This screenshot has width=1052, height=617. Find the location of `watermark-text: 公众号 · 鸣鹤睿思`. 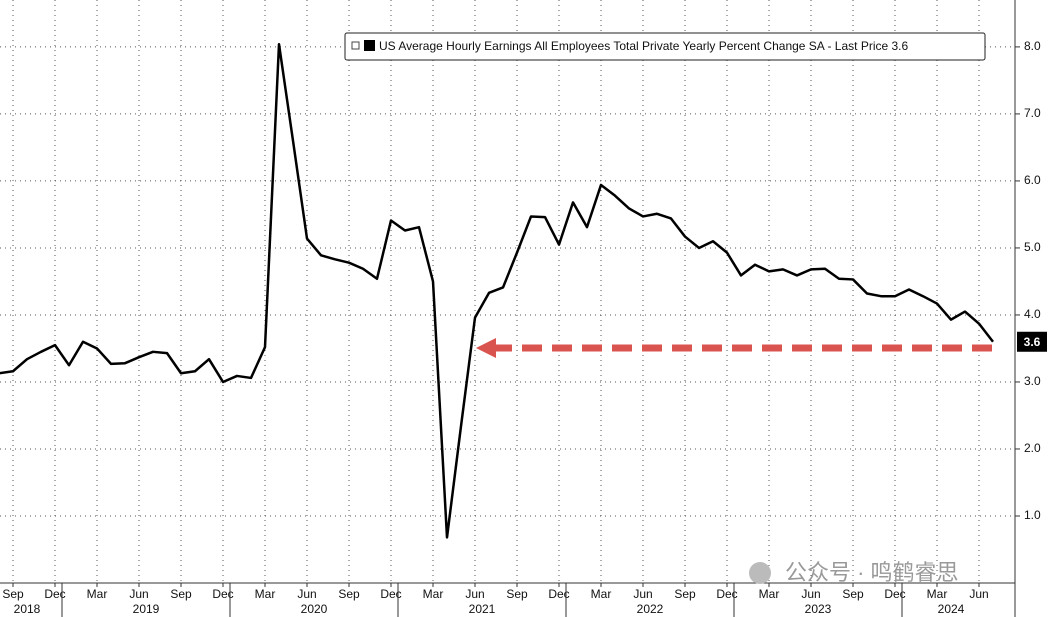

watermark-text: 公众号 · 鸣鹤睿思 is located at coordinates (872, 572).